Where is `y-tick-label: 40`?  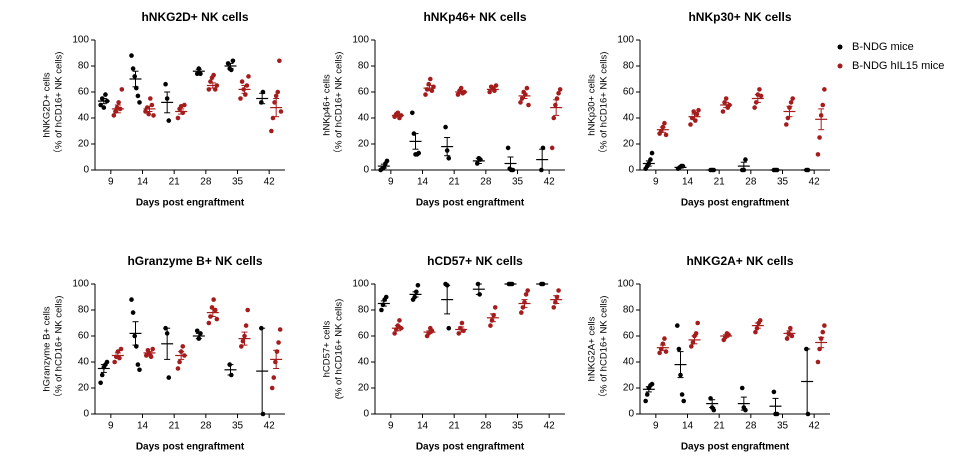
y-tick-label: 40 is located at coordinates (84, 362).